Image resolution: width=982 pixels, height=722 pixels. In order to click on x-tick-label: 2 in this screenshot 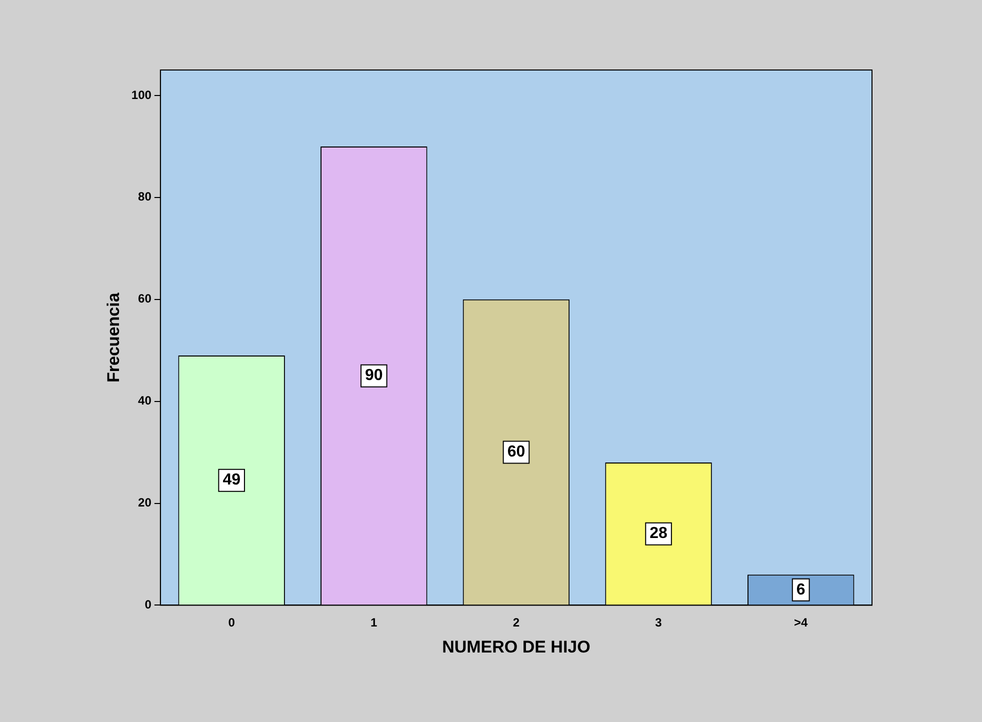, I will do `click(516, 623)`.